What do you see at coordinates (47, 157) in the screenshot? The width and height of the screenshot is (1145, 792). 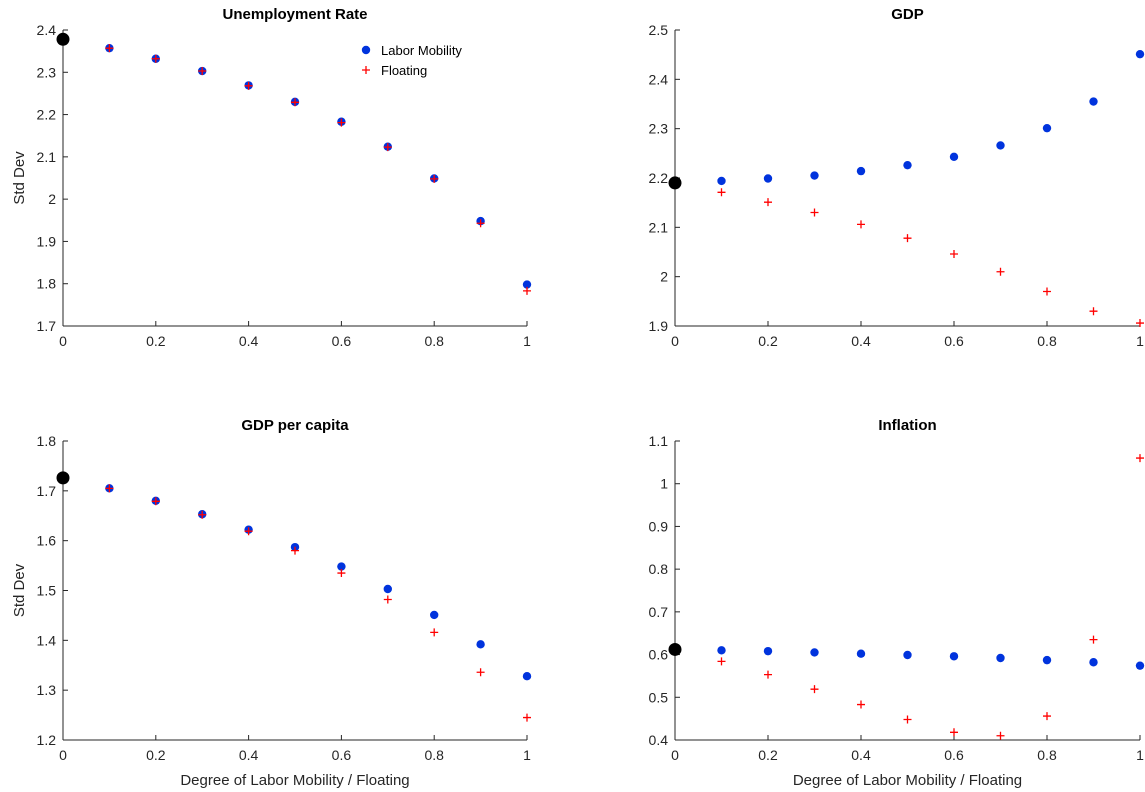 I see `y-tick-label: 2.1` at bounding box center [47, 157].